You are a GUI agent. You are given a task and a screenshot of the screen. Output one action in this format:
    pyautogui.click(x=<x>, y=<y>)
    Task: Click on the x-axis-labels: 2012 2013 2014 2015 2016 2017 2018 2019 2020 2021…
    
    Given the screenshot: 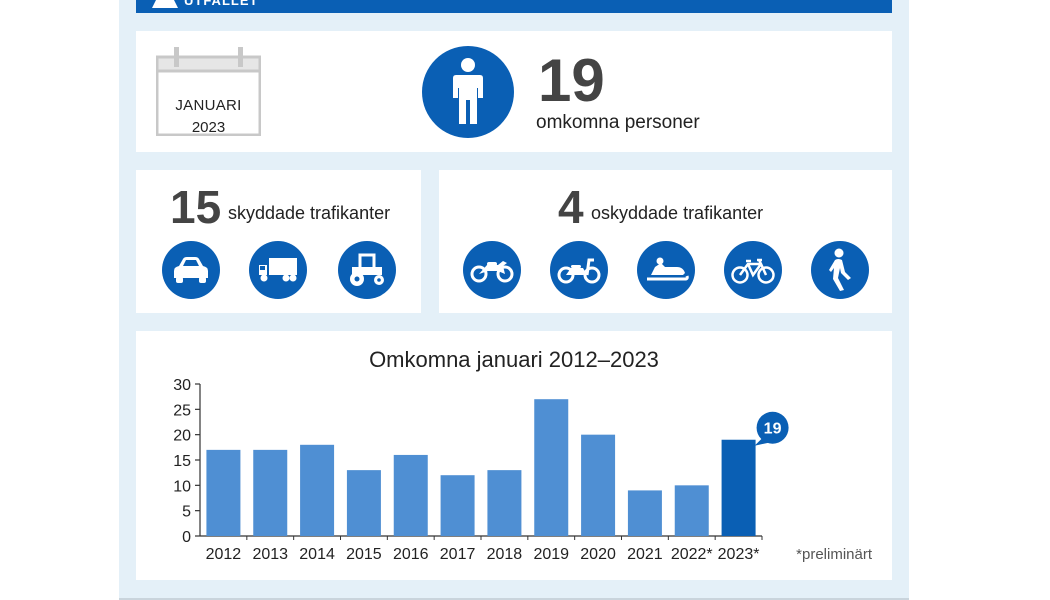 What is the action you would take?
    pyautogui.click(x=484, y=549)
    